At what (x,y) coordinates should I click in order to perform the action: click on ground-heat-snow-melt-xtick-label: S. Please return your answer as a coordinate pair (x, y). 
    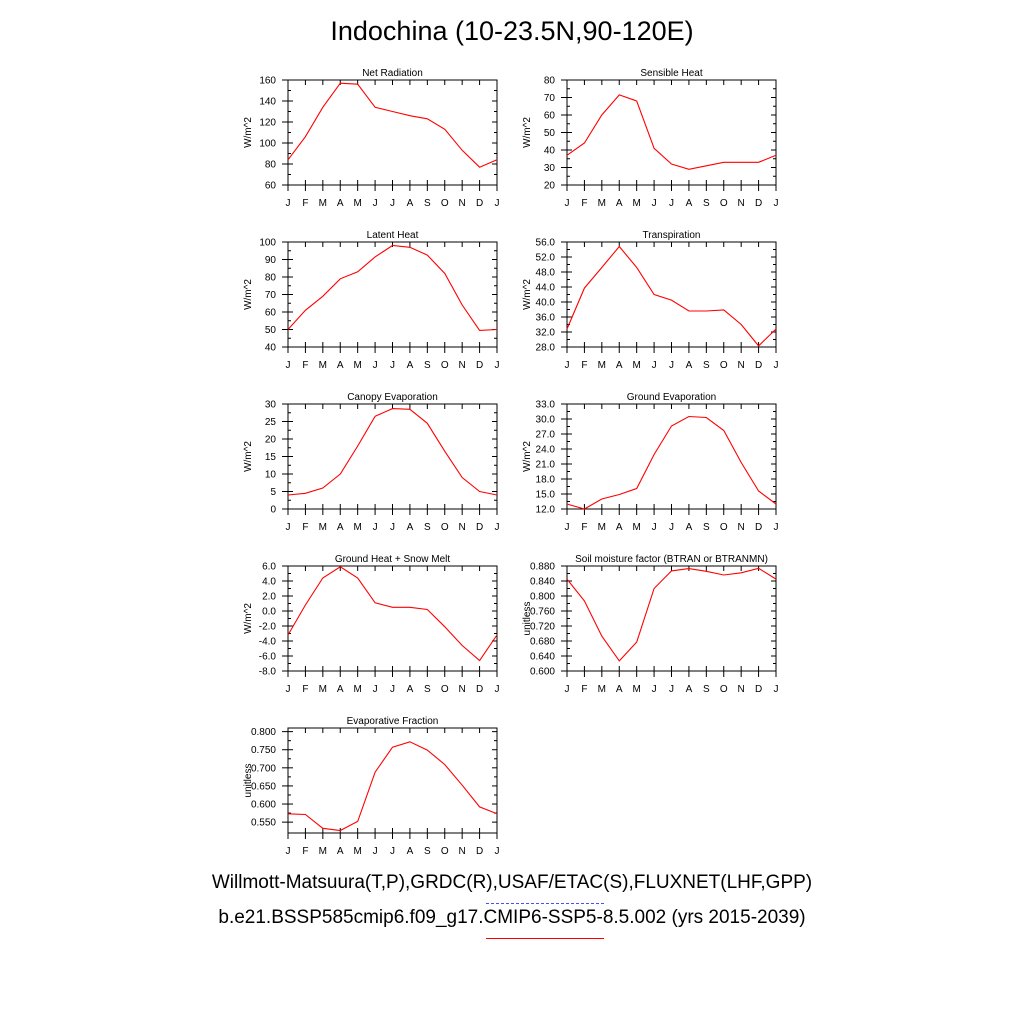
    Looking at the image, I should click on (427, 689).